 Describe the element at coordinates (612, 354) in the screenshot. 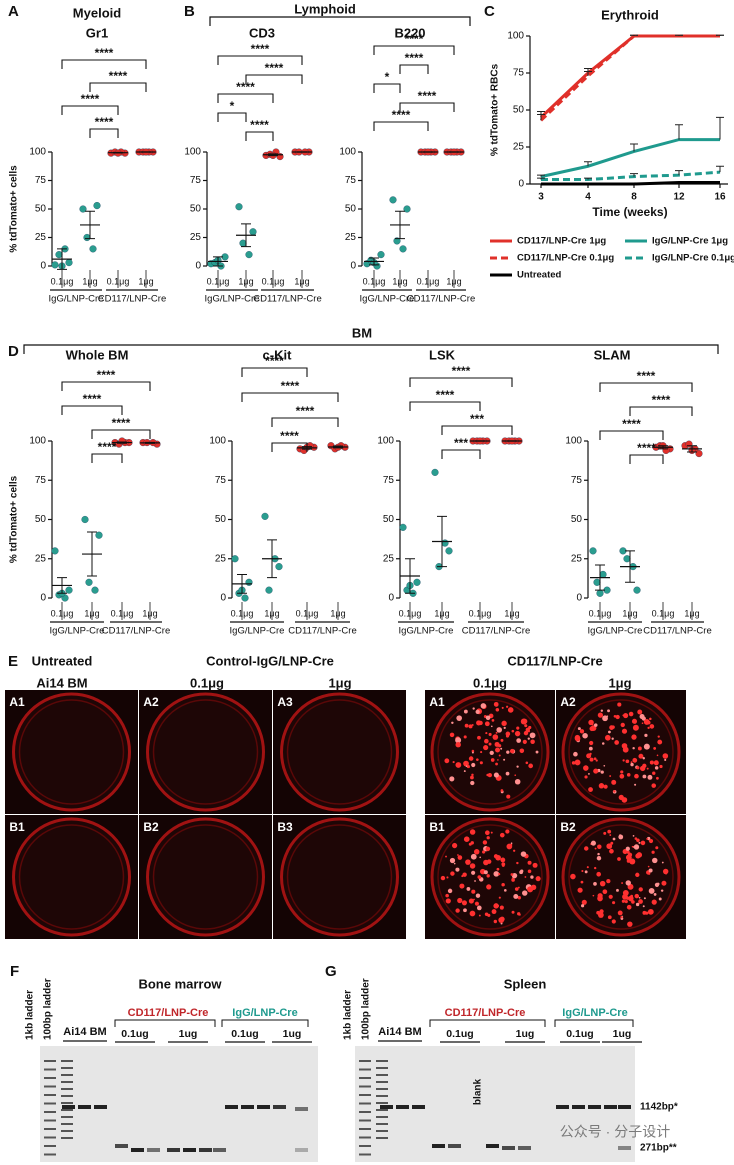

I see `chart-subtitle: SLAM` at that location.